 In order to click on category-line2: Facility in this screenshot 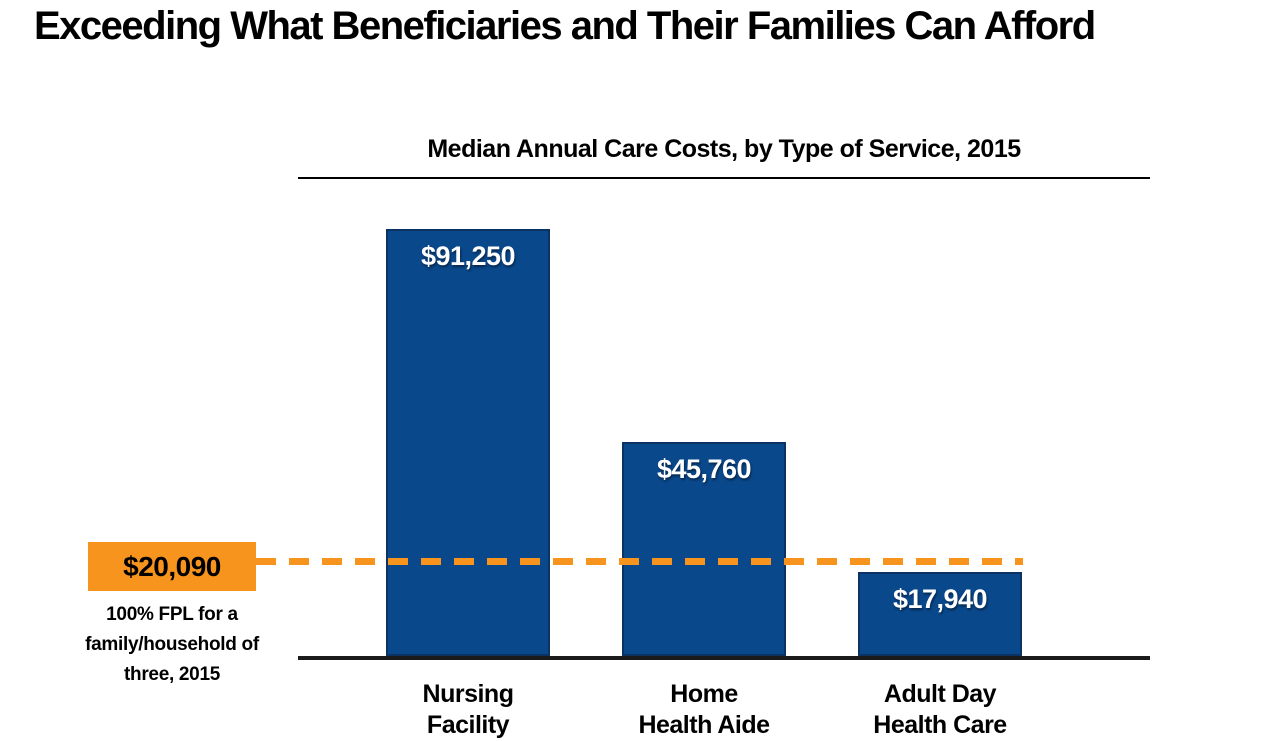, I will do `click(468, 725)`.